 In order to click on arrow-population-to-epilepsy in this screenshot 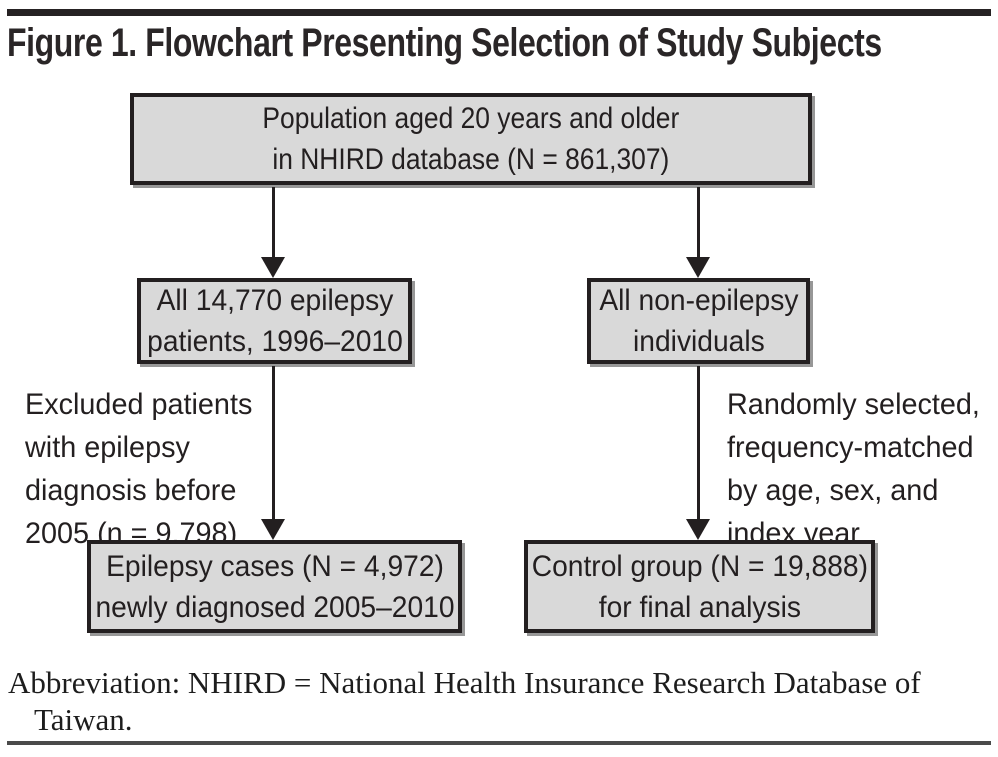, I will do `click(273, 232)`.